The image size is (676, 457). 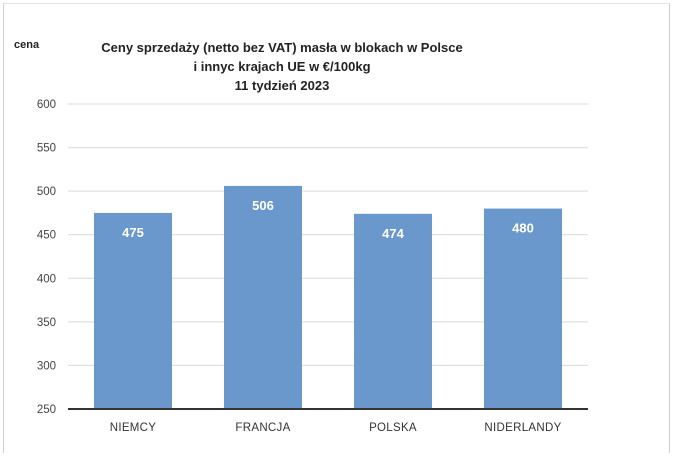 I want to click on data-label: 475, so click(x=133, y=232).